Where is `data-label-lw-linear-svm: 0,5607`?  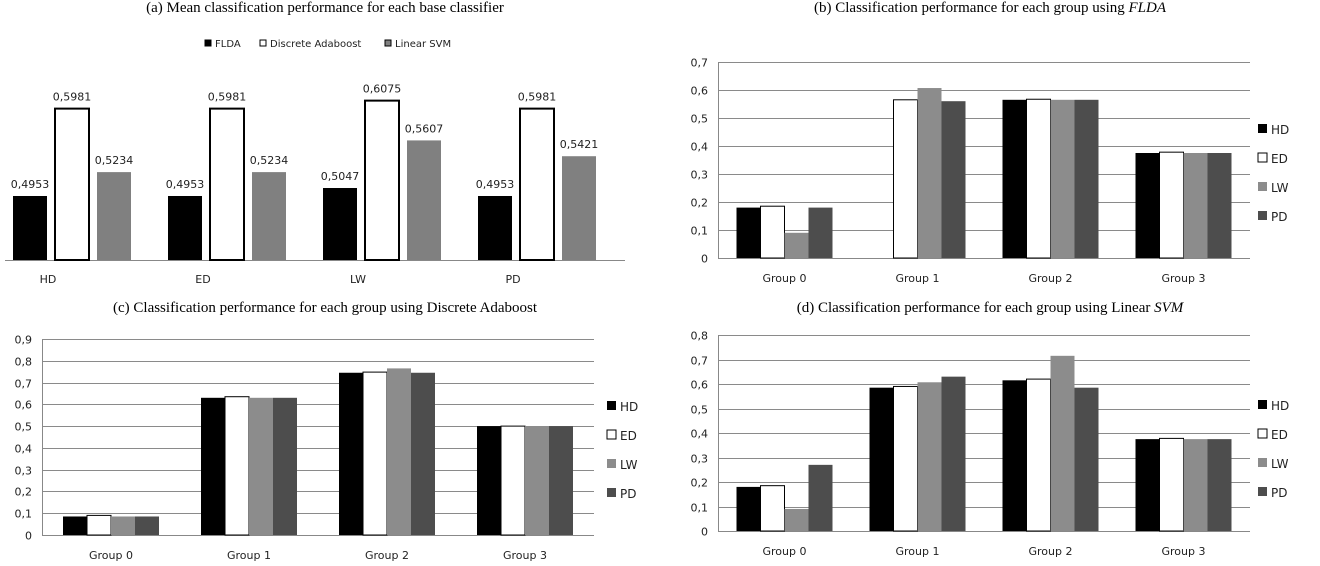
data-label-lw-linear-svm: 0,5607 is located at coordinates (424, 128).